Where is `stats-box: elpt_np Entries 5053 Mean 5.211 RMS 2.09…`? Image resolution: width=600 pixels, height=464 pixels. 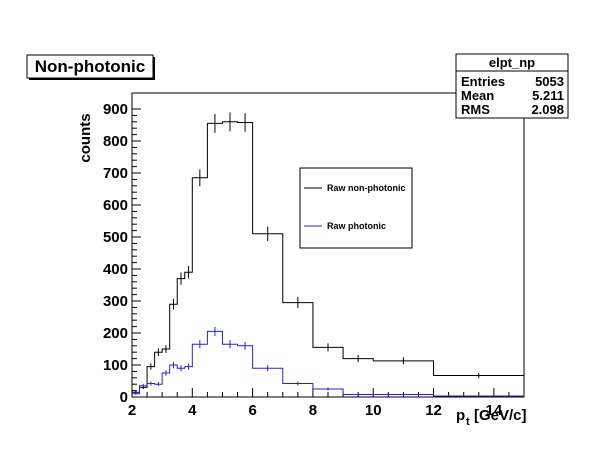 stats-box: elpt_np Entries 5053 Mean 5.211 RMS 2.09… is located at coordinates (512, 86).